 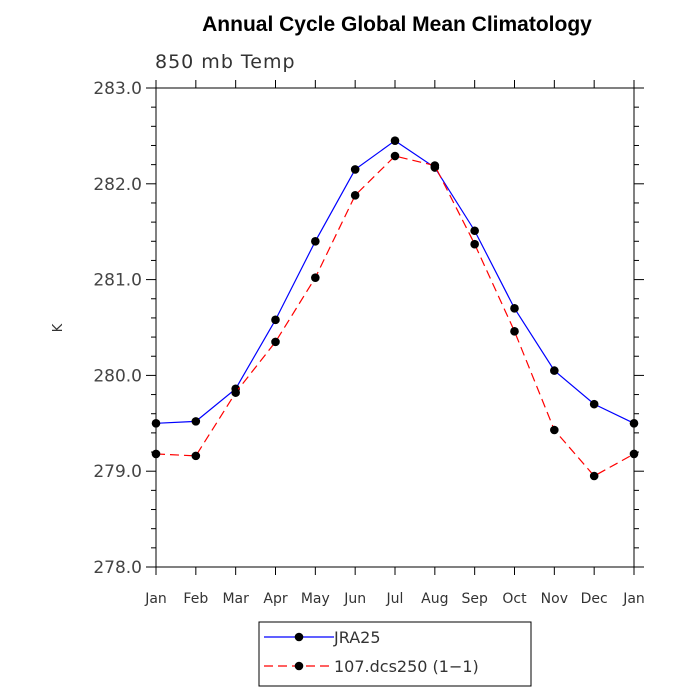 What do you see at coordinates (554, 599) in the screenshot?
I see `x-tick-label: Nov` at bounding box center [554, 599].